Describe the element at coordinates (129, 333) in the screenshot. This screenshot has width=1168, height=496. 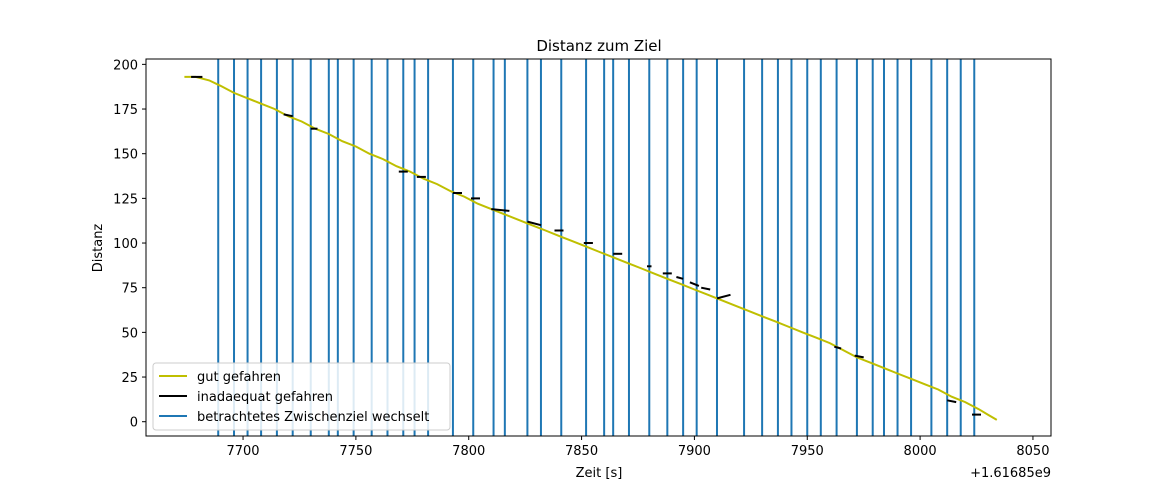
I see `y-tick-label-2: 50` at that location.